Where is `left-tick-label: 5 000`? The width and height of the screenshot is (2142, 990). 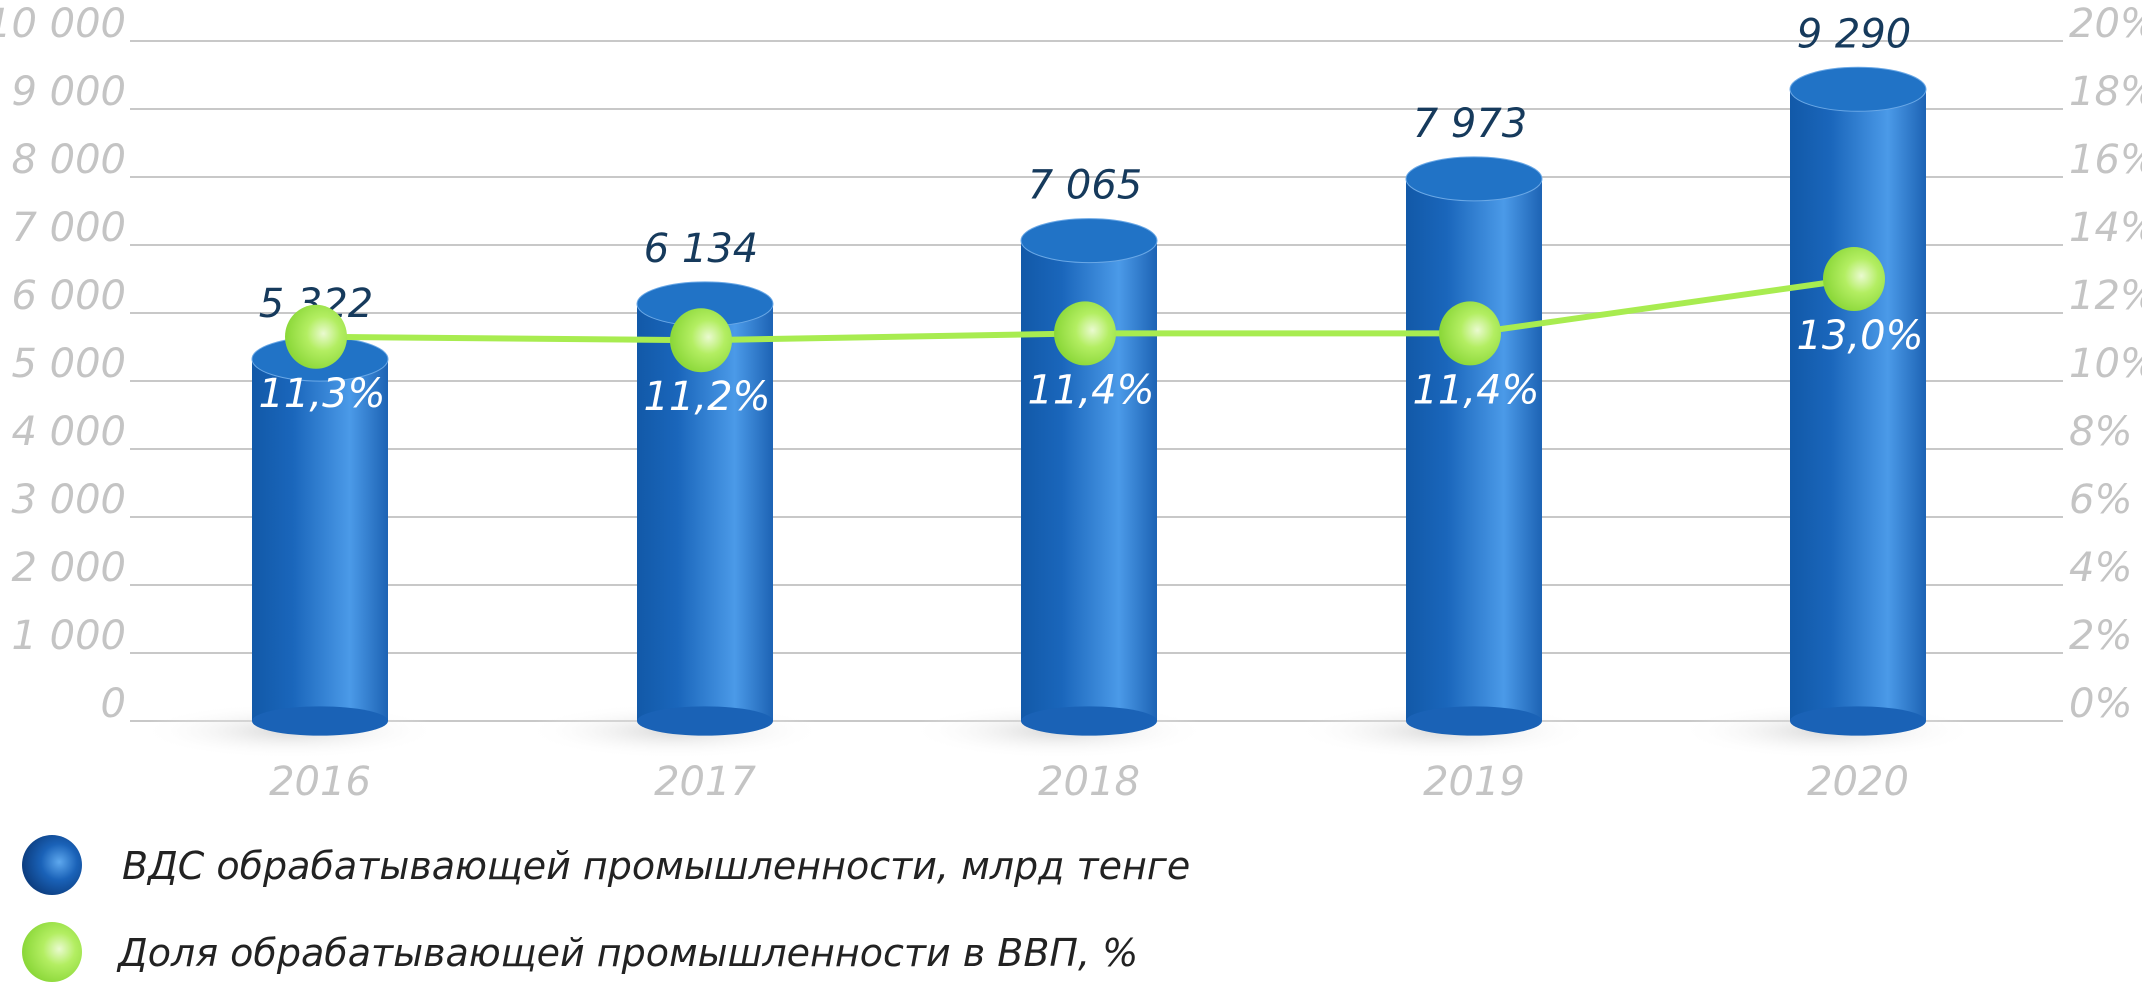
left-tick-label: 5 000 is located at coordinates (68, 364).